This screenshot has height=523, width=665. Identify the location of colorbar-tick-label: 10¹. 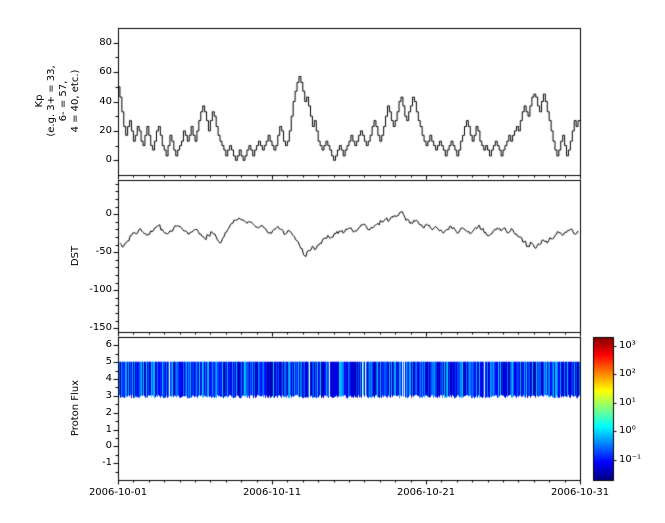
(627, 402).